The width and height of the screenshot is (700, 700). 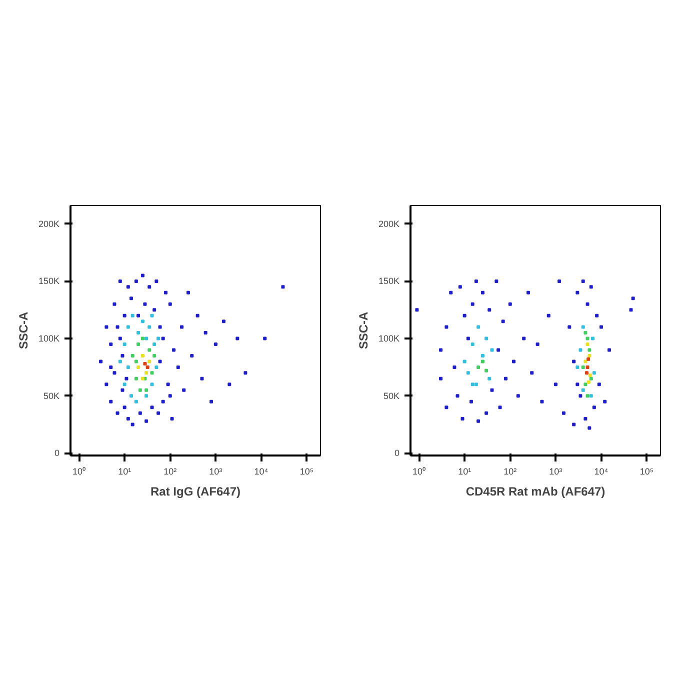 I want to click on x-axis-title: Rat IgG (AF647), so click(x=195, y=491).